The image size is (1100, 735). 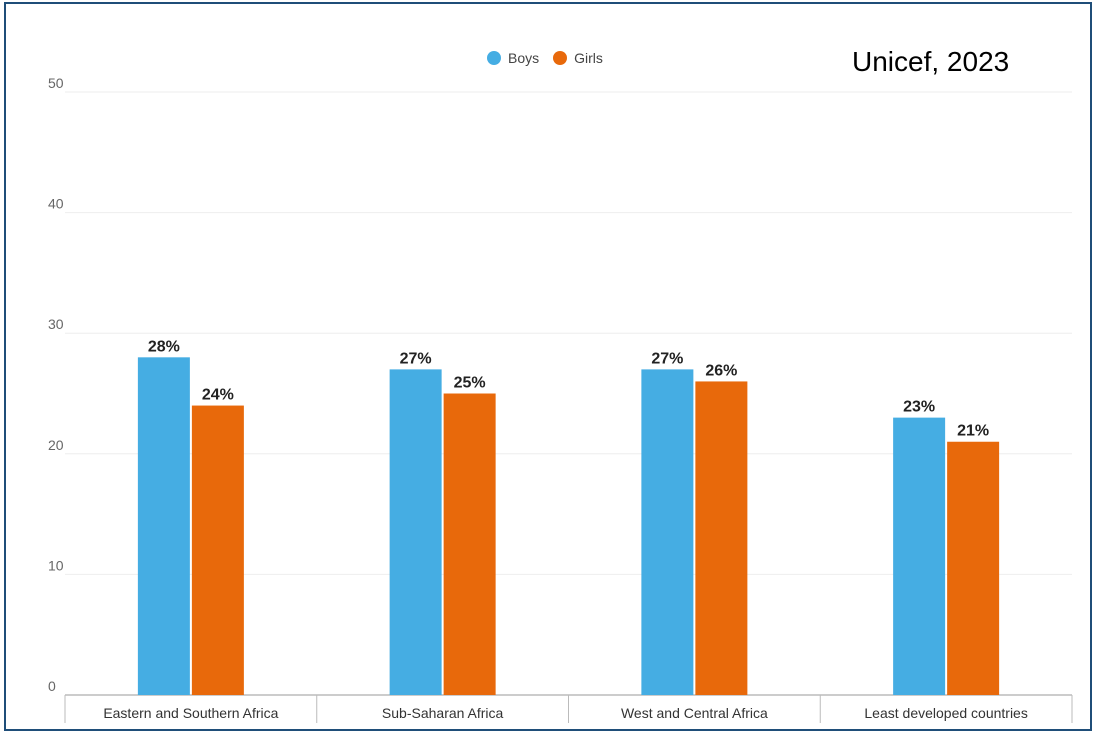 I want to click on y-tick-label-30: 30, so click(x=56, y=324).